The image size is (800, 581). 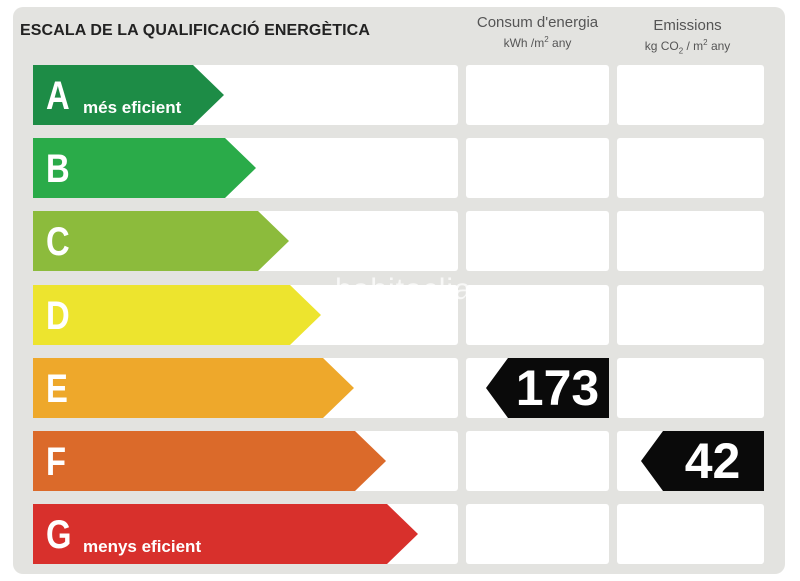 What do you see at coordinates (58, 169) in the screenshot?
I see `rating-letter-b: B` at bounding box center [58, 169].